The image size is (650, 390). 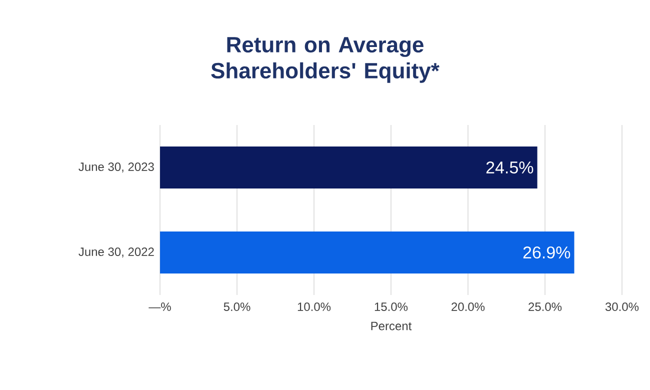 I want to click on x-tick-label: 15.0%, so click(x=391, y=307).